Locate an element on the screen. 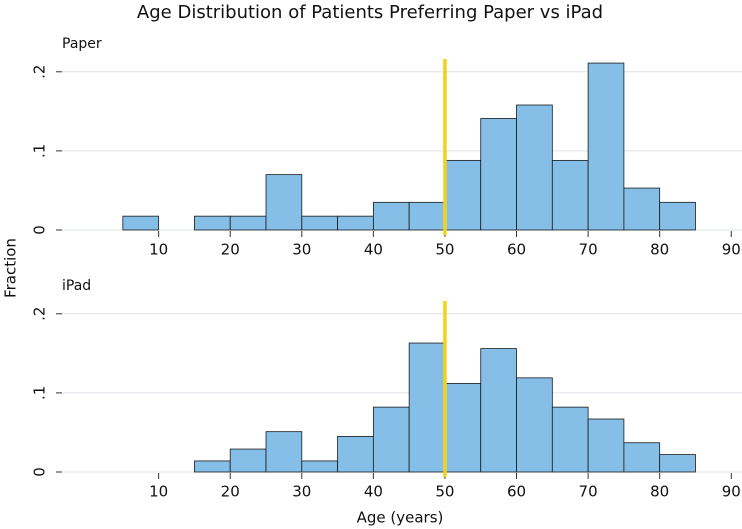 This screenshot has width=742, height=529. y-axis-label: Fraction is located at coordinates (11, 268).